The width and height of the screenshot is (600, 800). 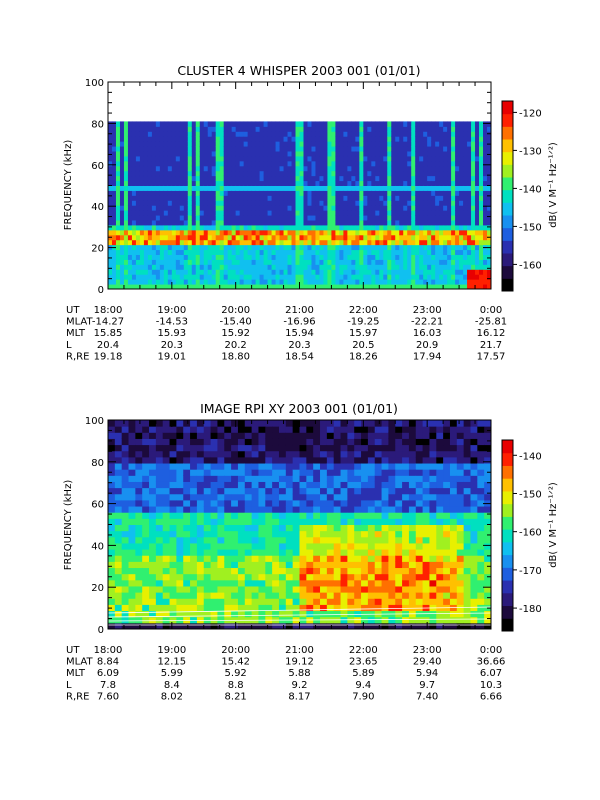 What do you see at coordinates (507, 204) in the screenshot?
I see `colorbar-swatch` at bounding box center [507, 204].